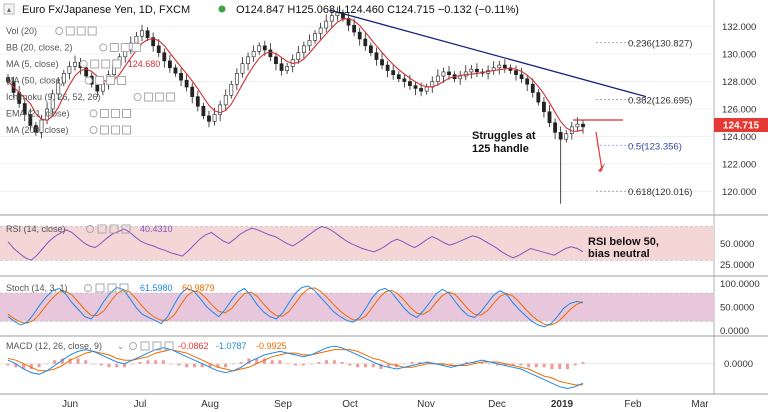 This screenshot has height=412, width=768. What do you see at coordinates (53, 97) in the screenshot?
I see `indicator-label: Ichimoku (9, 26, 52, 26)` at bounding box center [53, 97].